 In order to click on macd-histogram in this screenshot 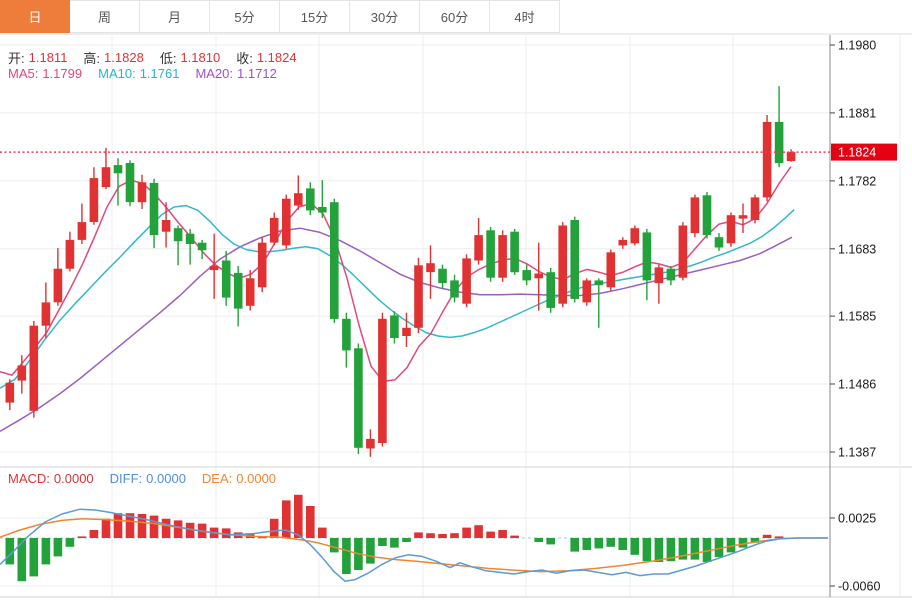, I will do `click(394, 538)`.